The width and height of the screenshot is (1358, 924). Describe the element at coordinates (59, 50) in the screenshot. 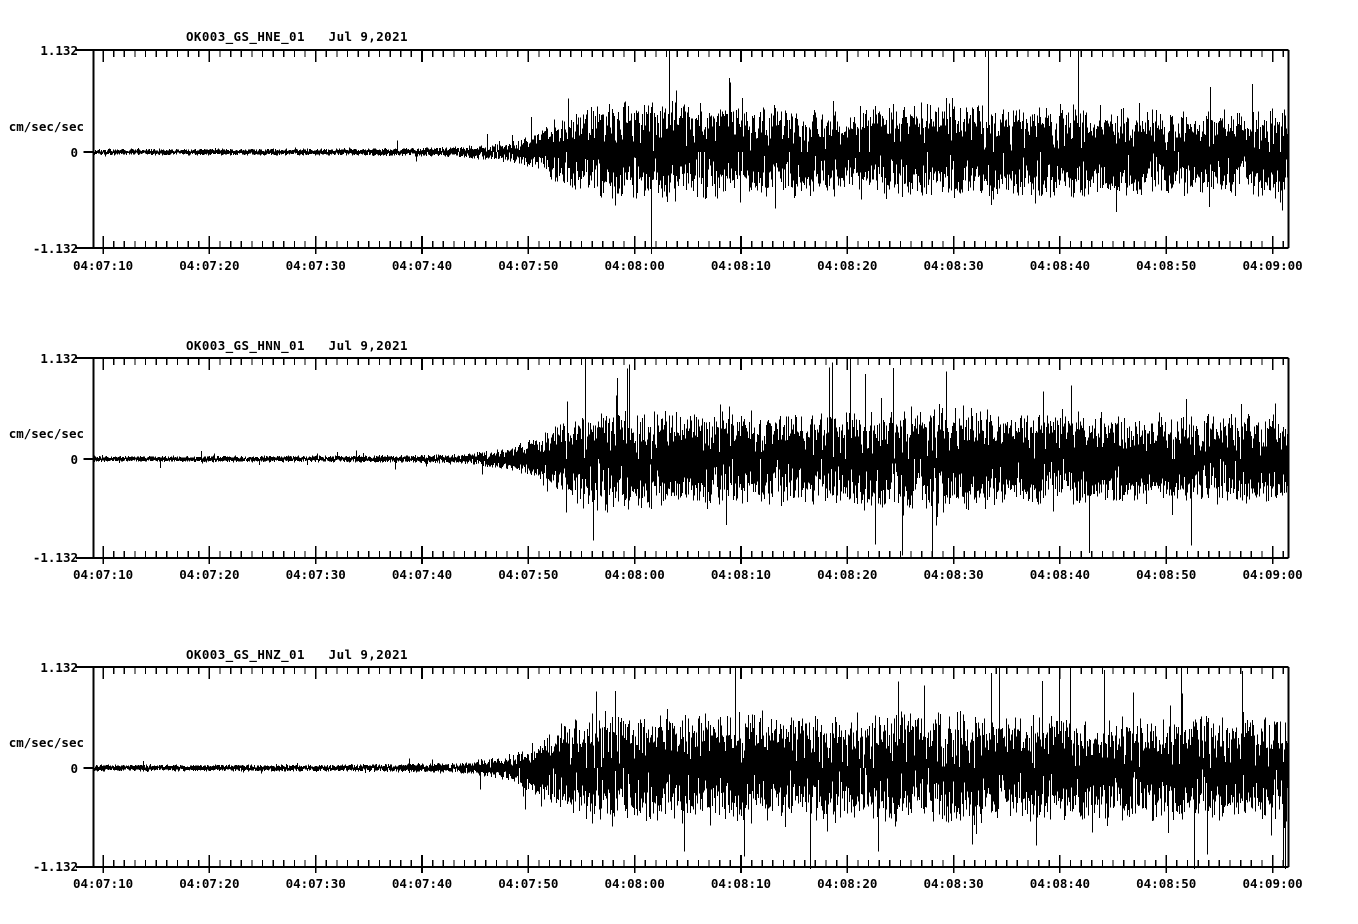

I see `y-tick-max-hne: 1.132` at that location.